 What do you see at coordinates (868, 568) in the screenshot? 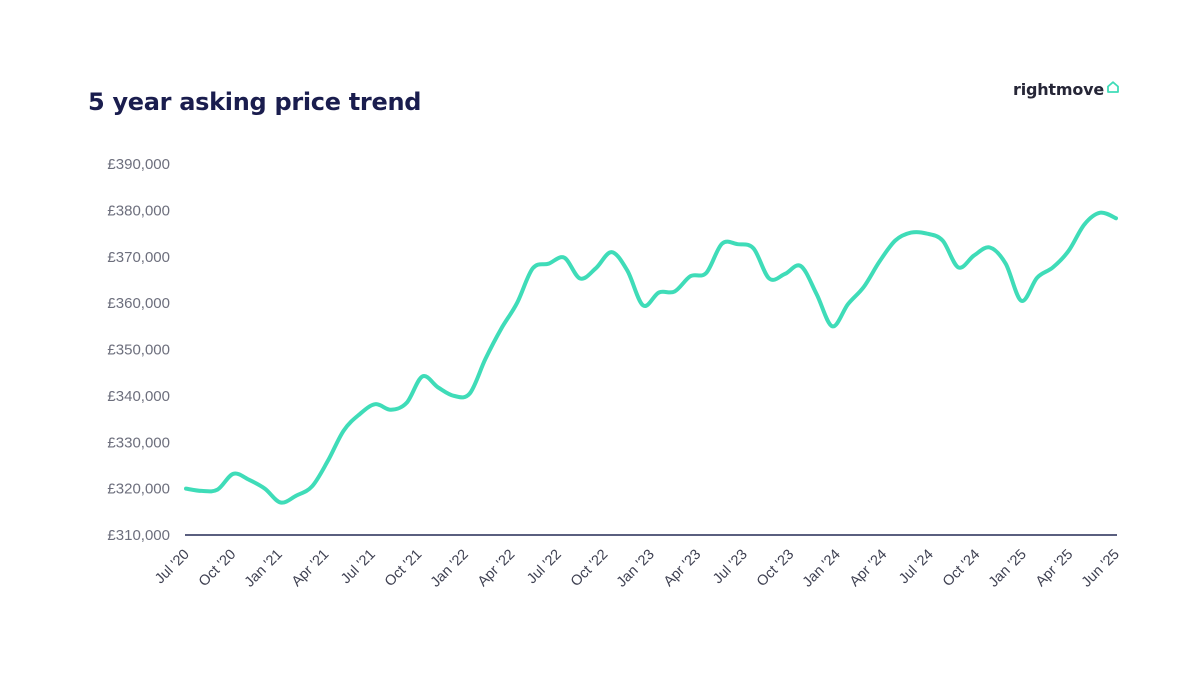
I see `x-tick-label: Apr '24` at bounding box center [868, 568].